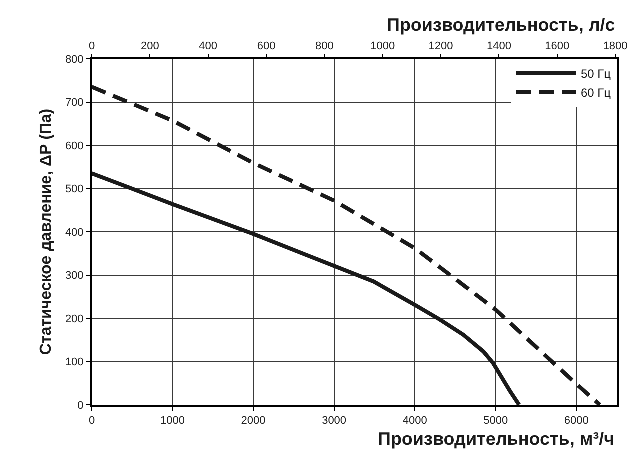  What do you see at coordinates (266, 46) in the screenshot?
I see `x2-tick-label: 600` at bounding box center [266, 46].